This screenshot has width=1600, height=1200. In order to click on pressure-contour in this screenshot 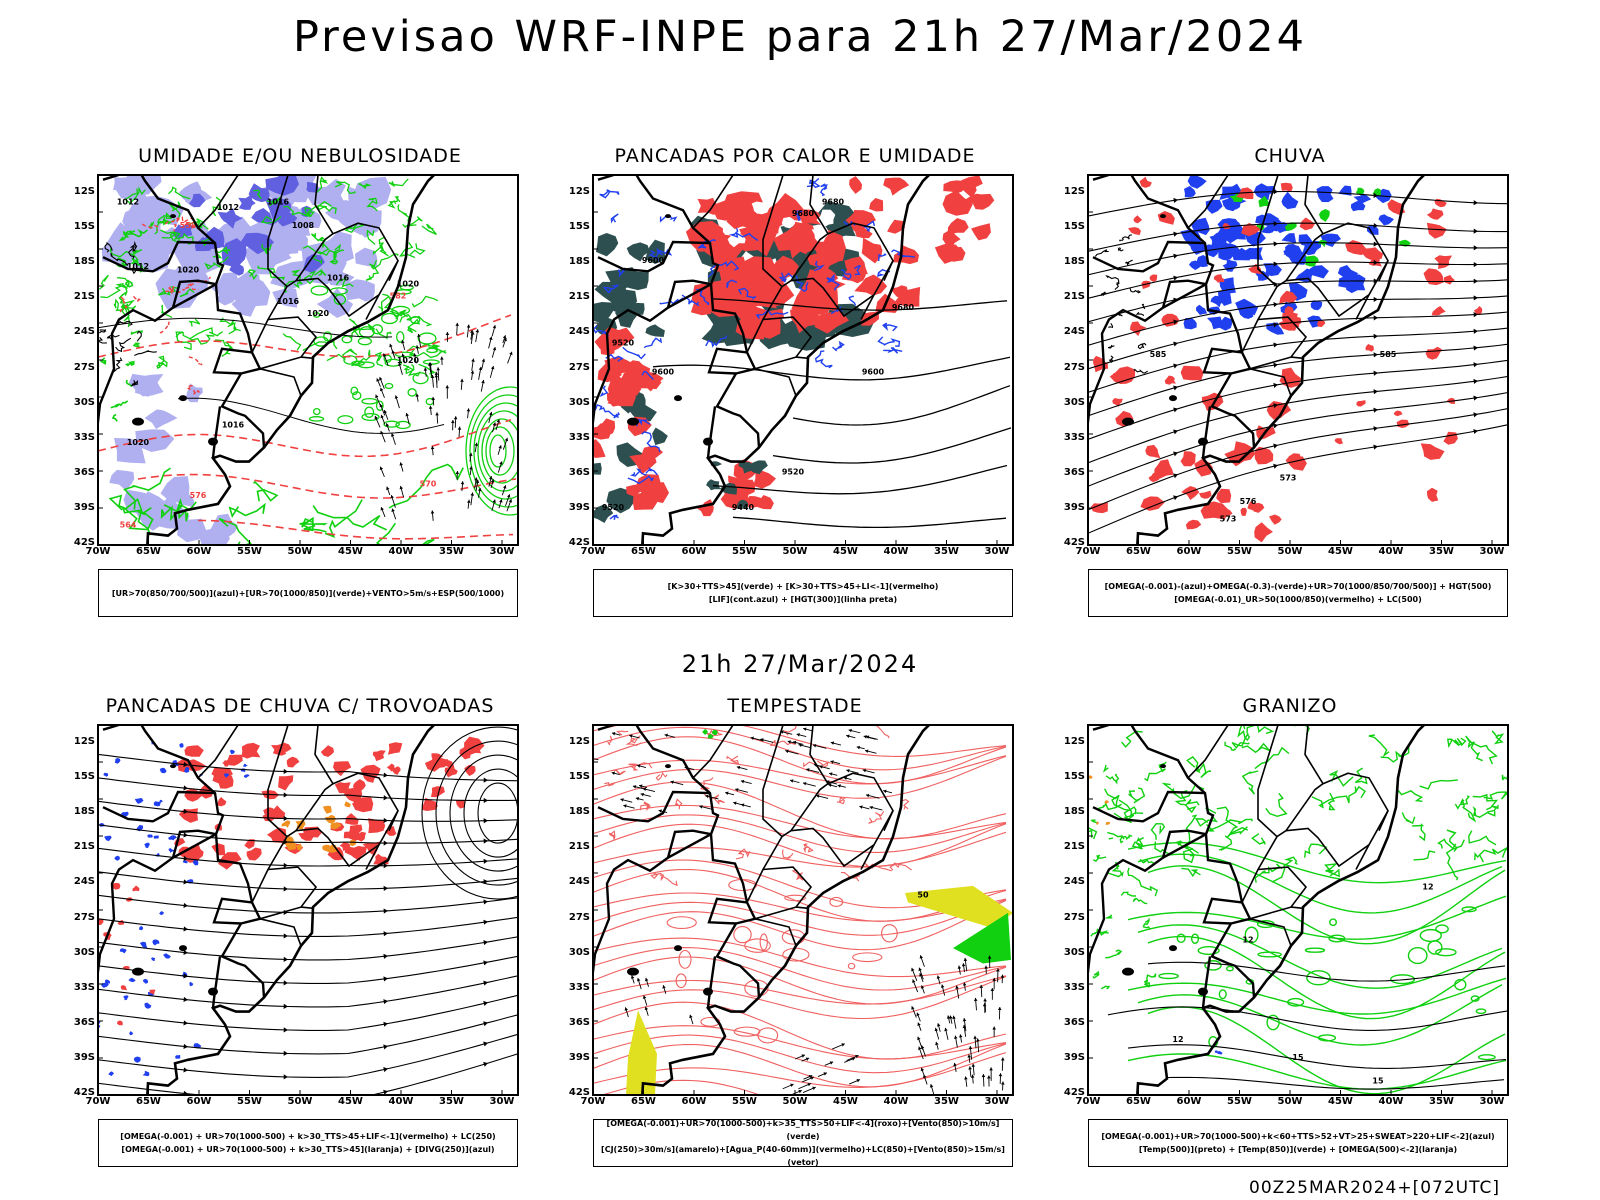, I will do `click(119, 259)`.